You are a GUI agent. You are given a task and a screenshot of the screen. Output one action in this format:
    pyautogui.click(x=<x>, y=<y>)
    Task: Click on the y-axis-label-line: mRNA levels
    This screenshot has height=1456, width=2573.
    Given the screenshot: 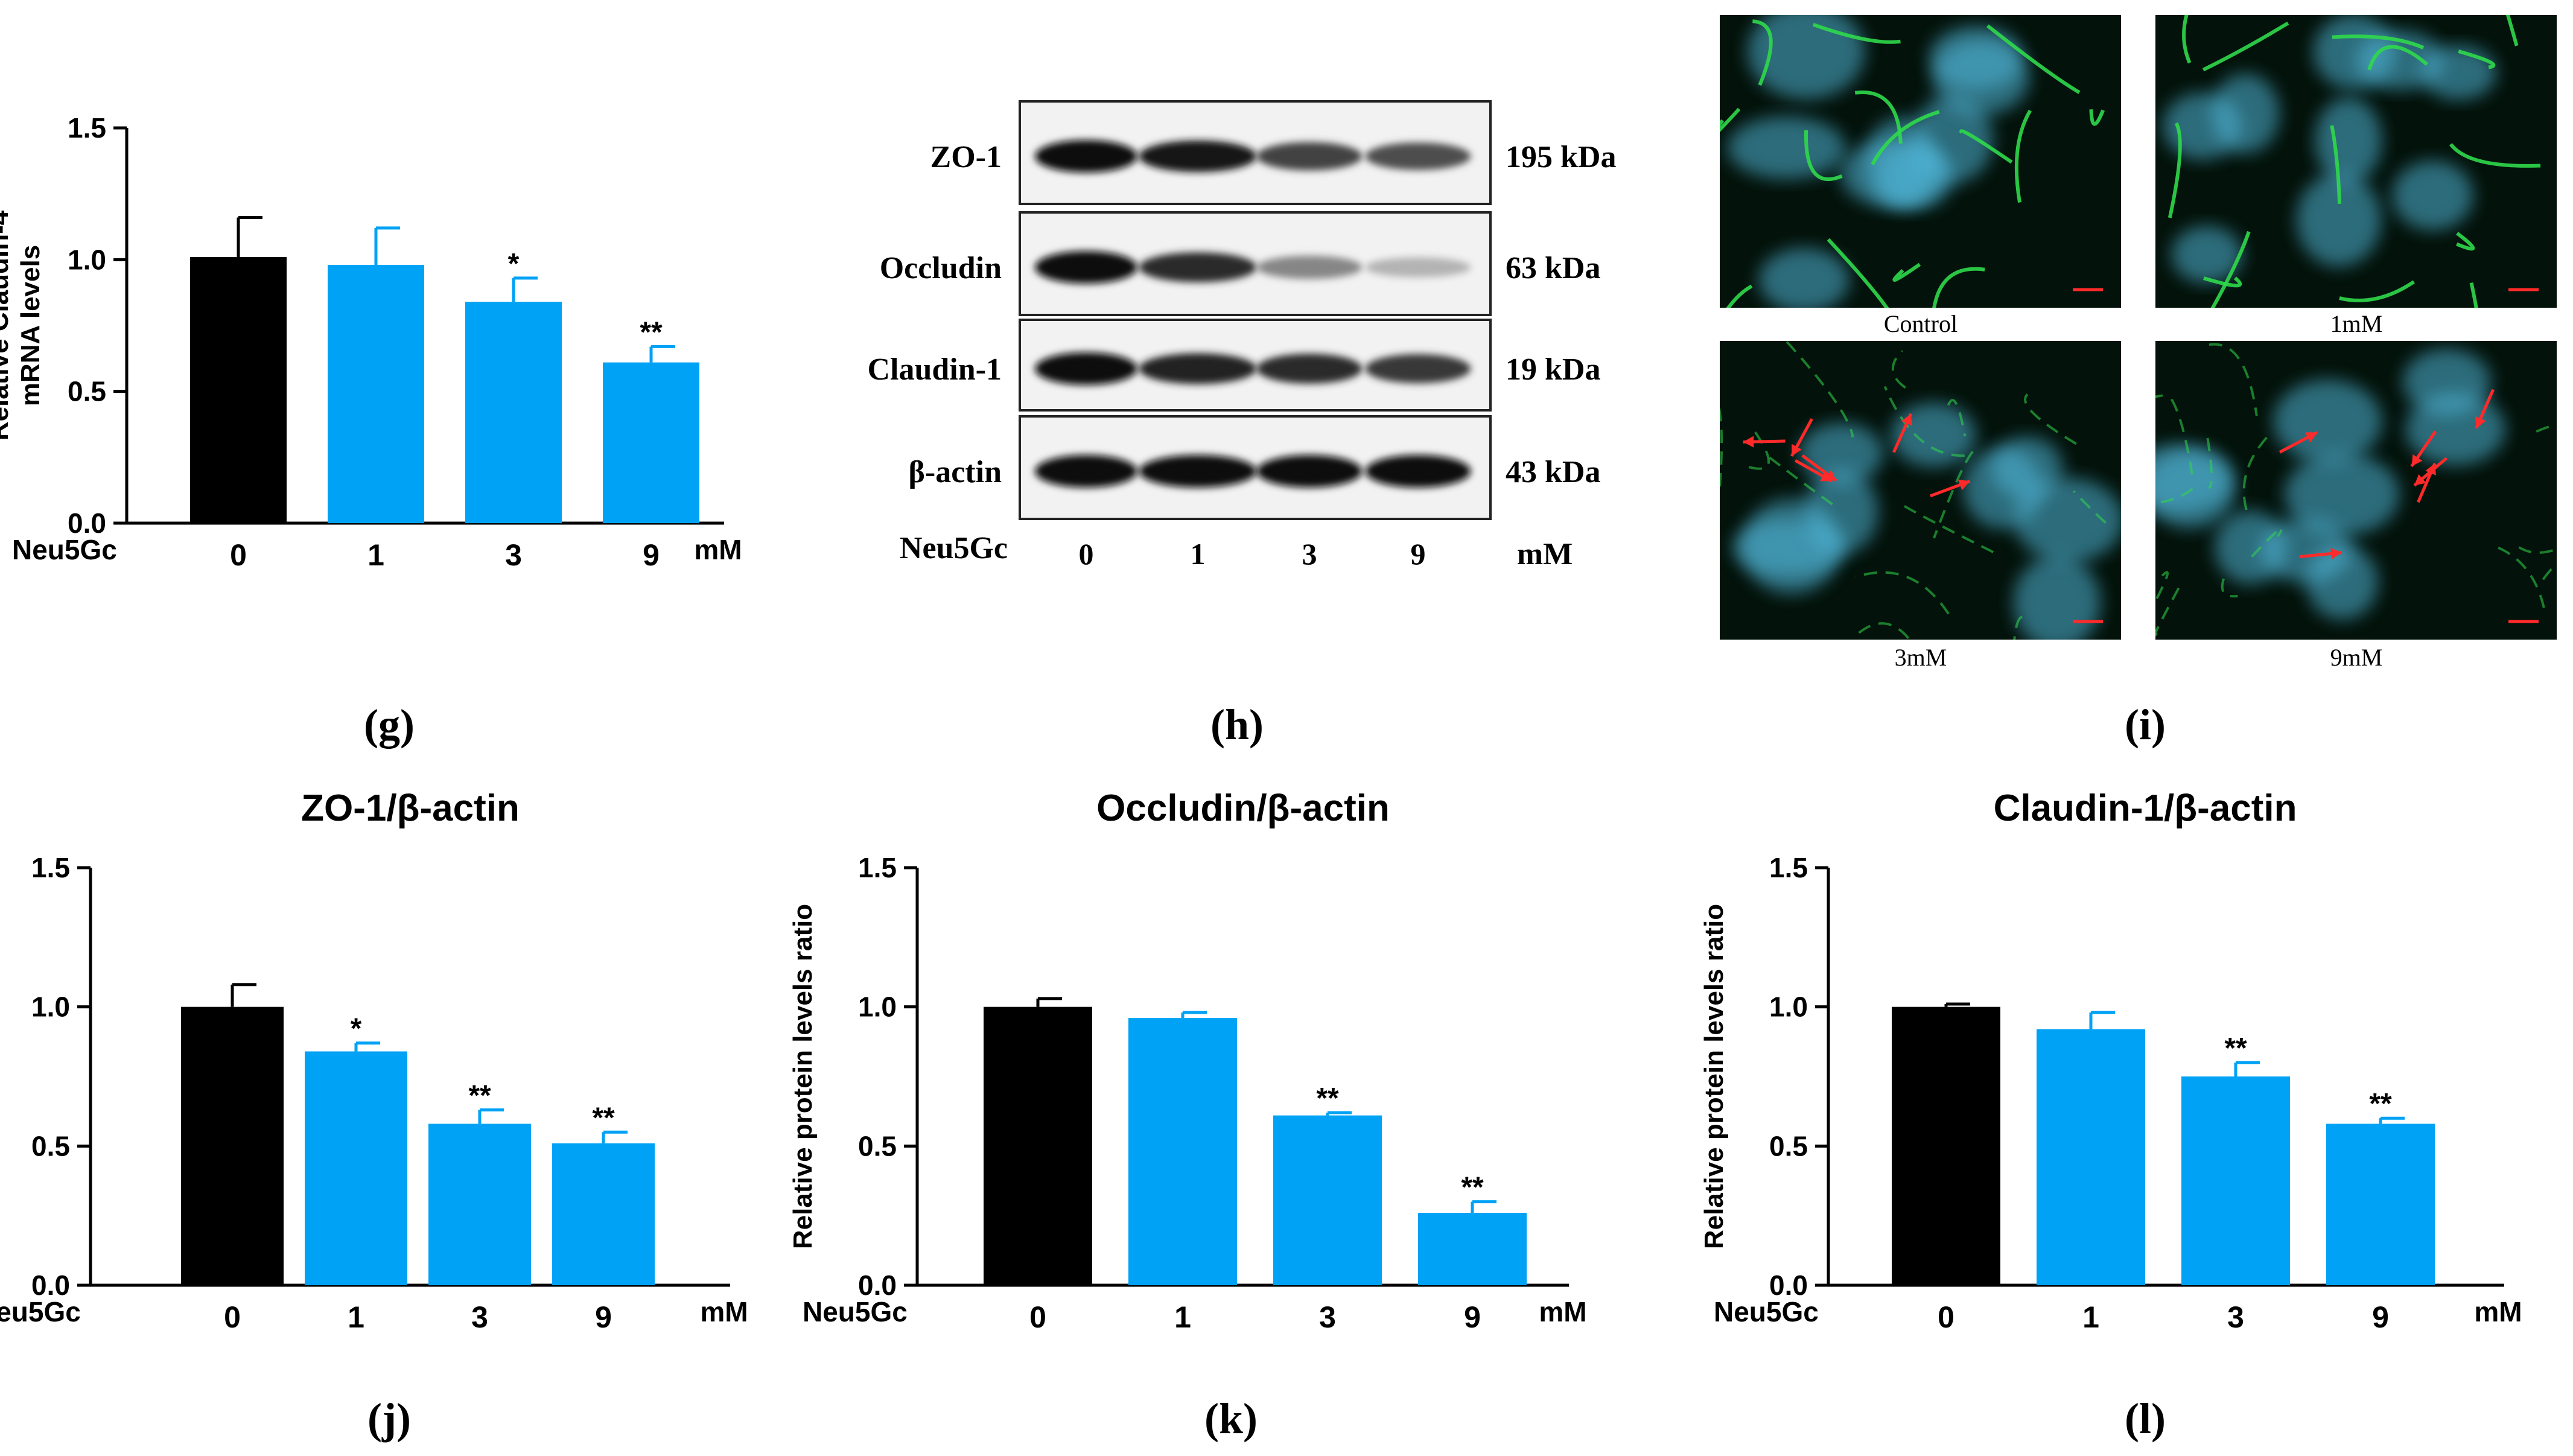 What is the action you would take?
    pyautogui.click(x=30, y=325)
    